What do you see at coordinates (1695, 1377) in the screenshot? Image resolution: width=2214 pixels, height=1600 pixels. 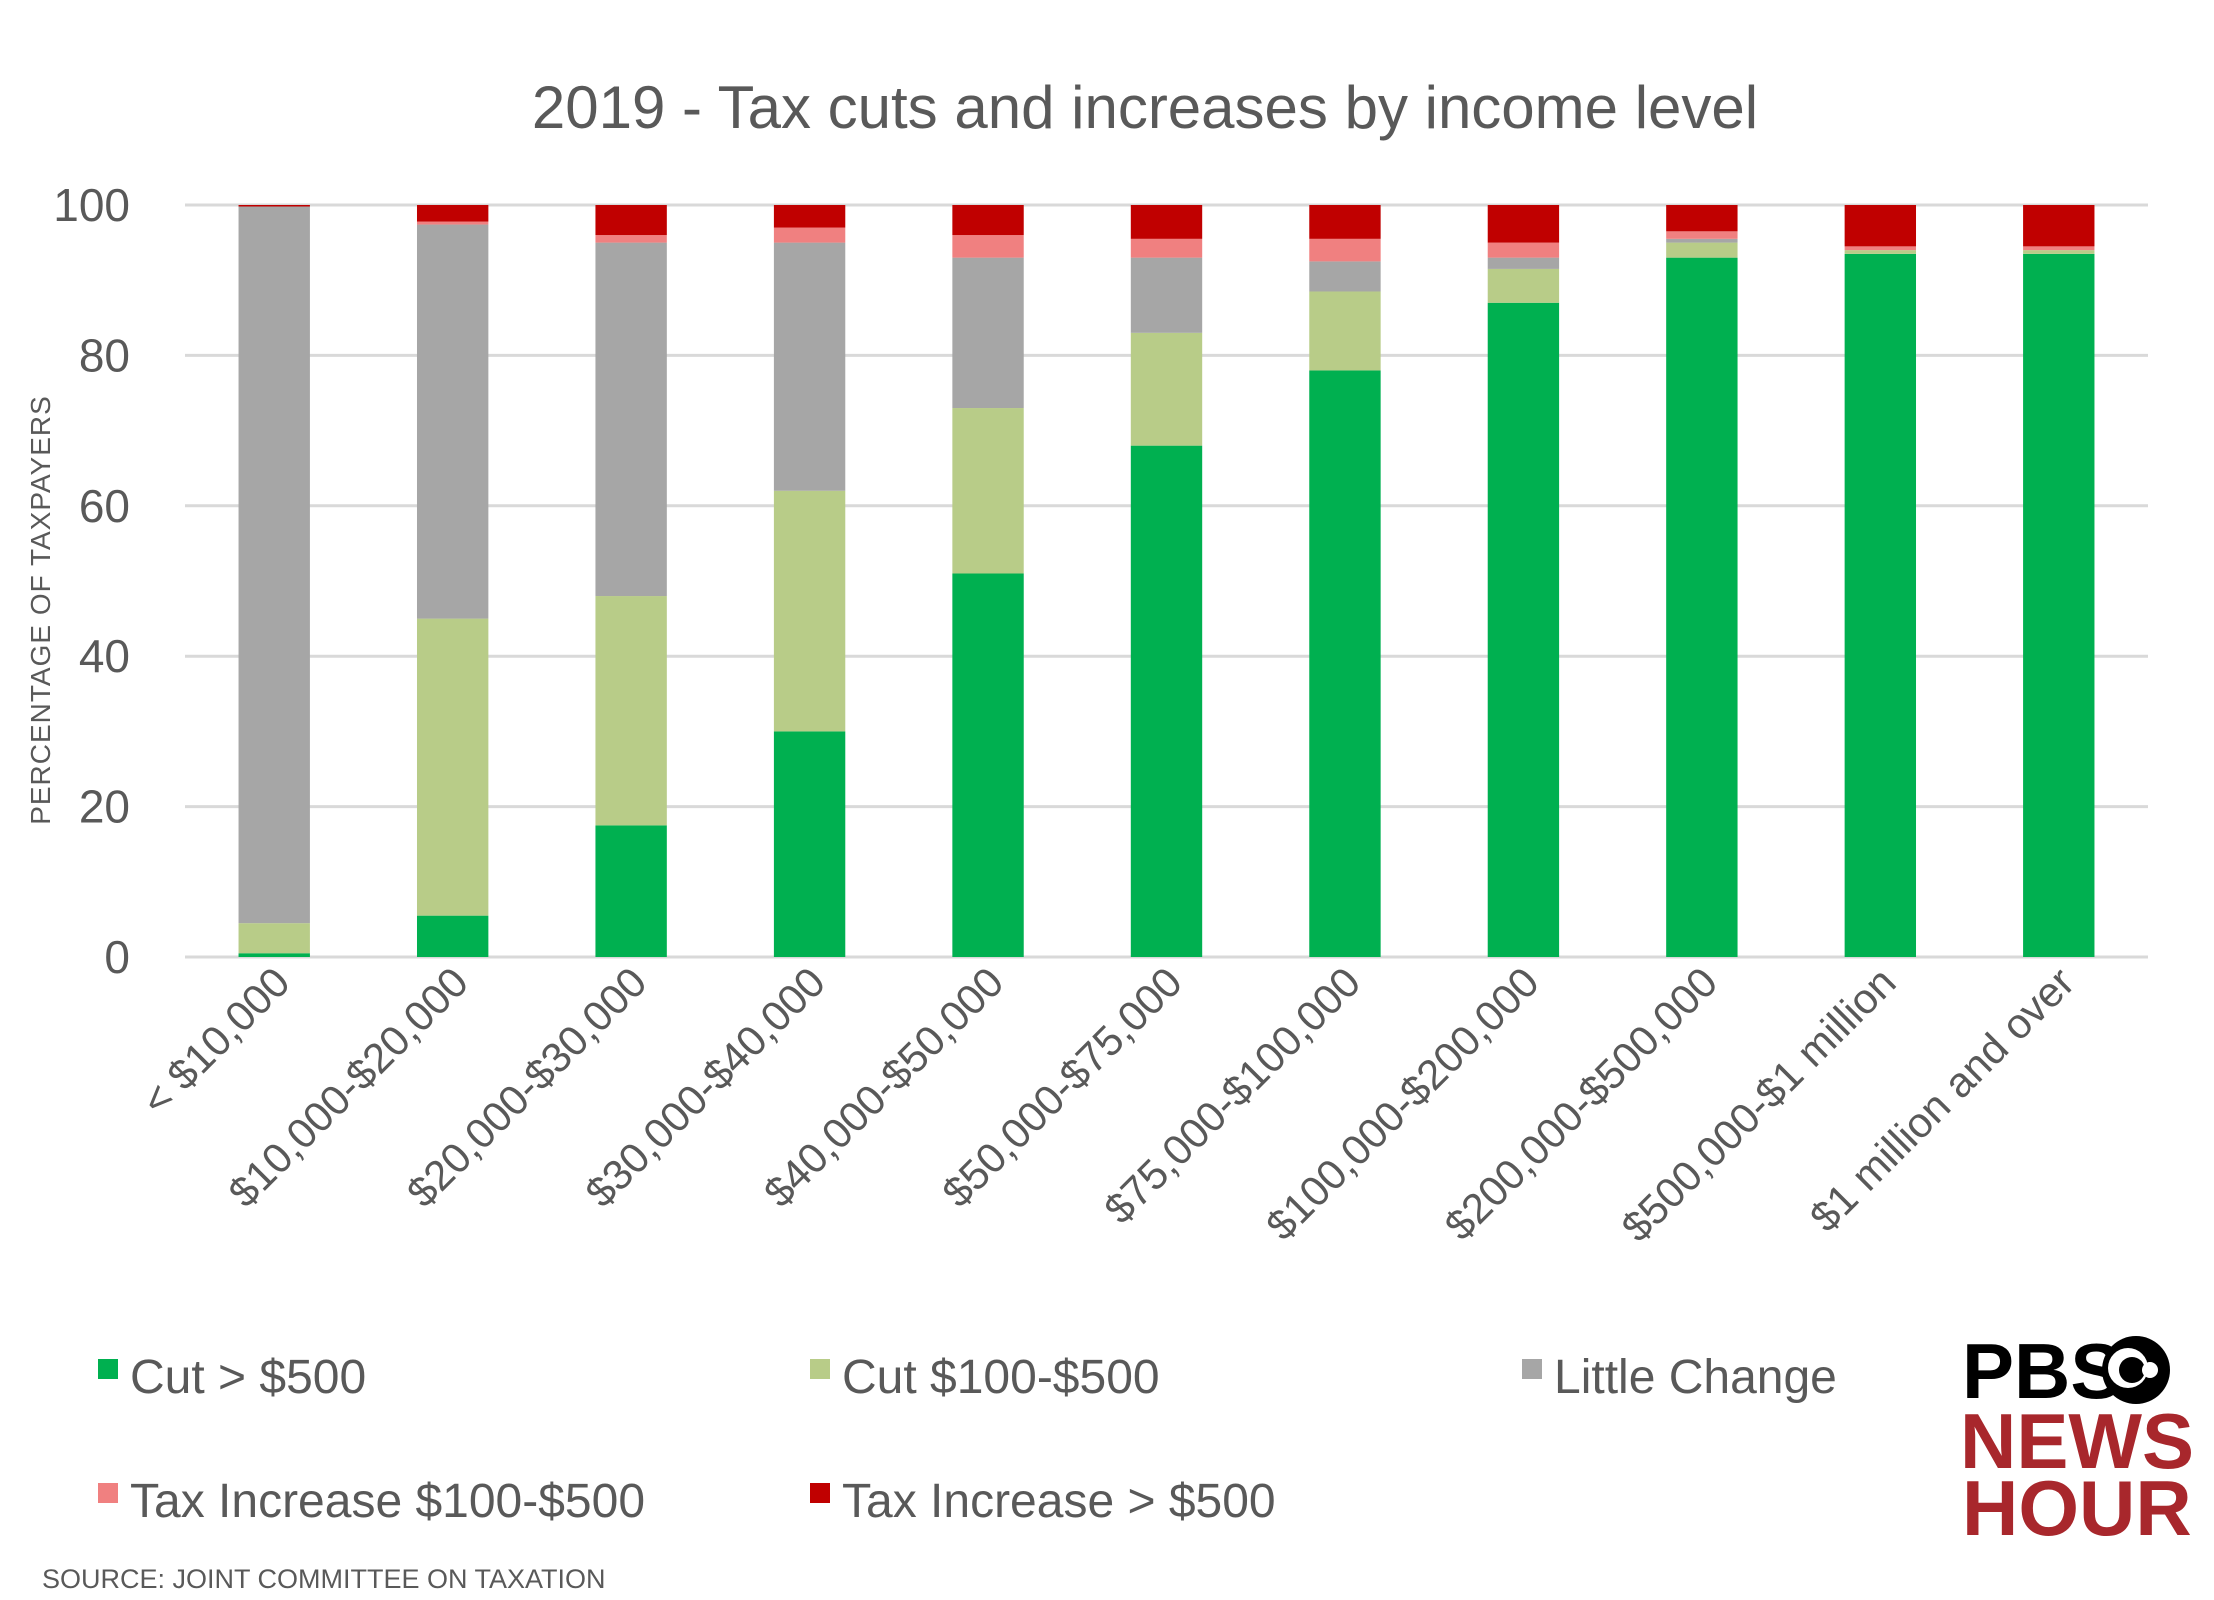 I see `legend-label-little-change: Little Change` at bounding box center [1695, 1377].